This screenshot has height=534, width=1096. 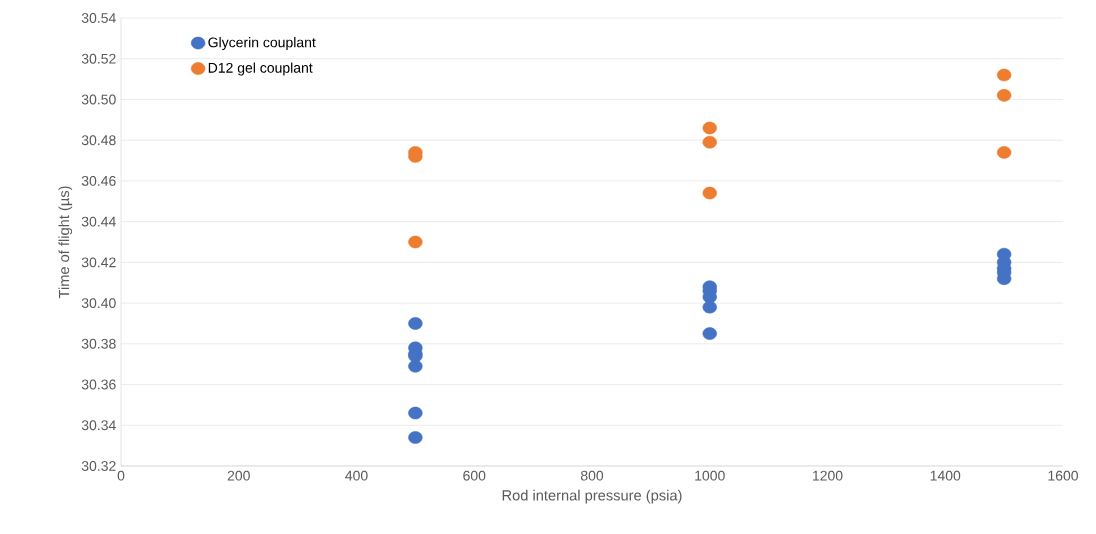 I want to click on y-tick-label: 30.44, so click(x=98, y=221).